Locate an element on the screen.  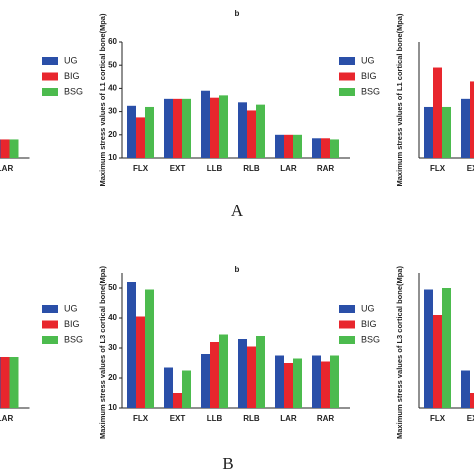
y-tick-label: 40 is located at coordinates (112, 317).